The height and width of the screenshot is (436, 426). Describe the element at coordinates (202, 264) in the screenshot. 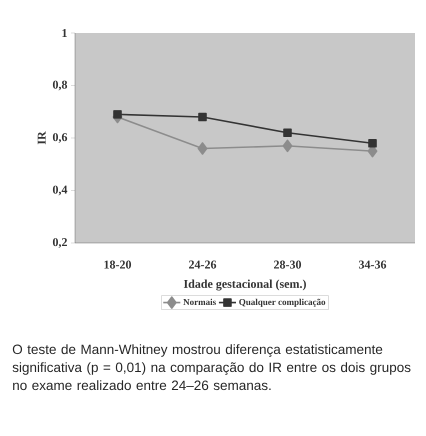

I see `x-tick-label: 24-26` at that location.